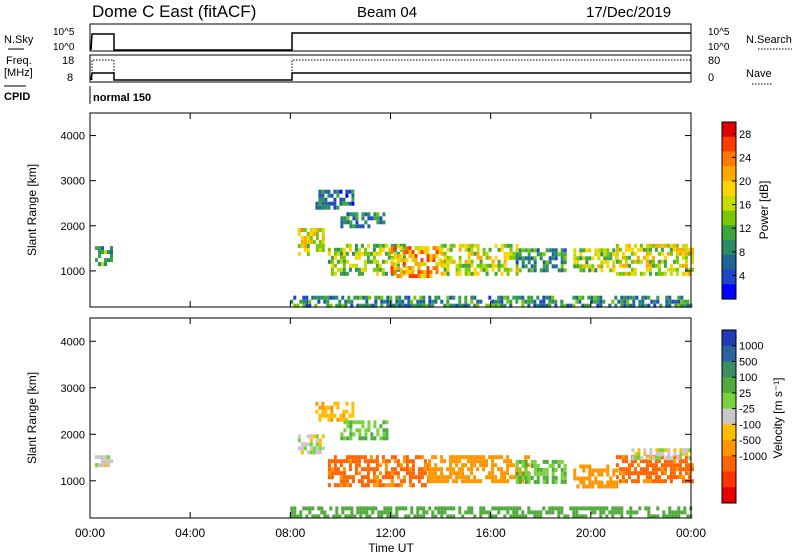  Describe the element at coordinates (742, 276) in the screenshot. I see `power-cbar-tick-label: 4` at that location.